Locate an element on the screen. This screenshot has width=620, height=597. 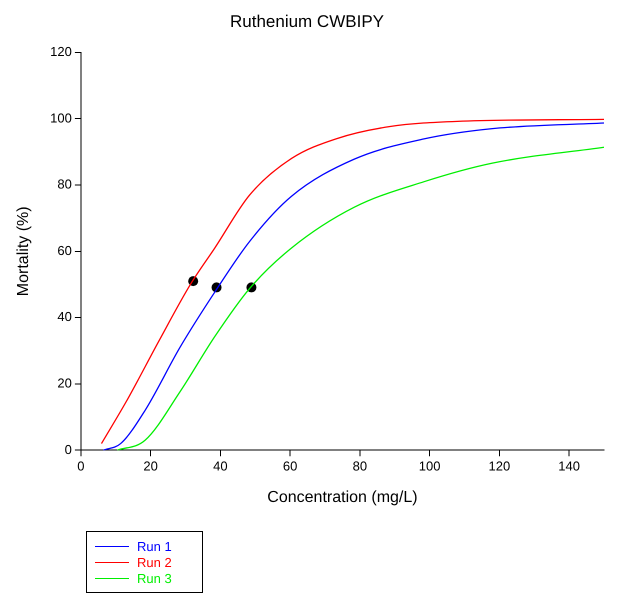
x-tick-label: 60 is located at coordinates (290, 466).